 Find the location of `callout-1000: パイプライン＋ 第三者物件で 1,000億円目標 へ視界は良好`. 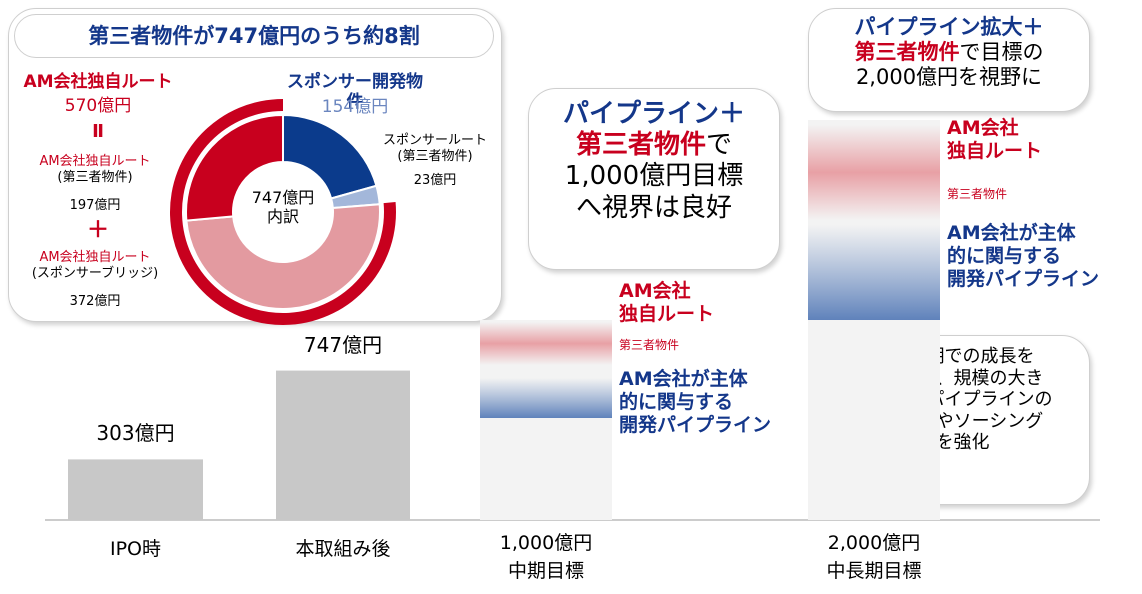

callout-1000: パイプライン＋ 第三者物件で 1,000億円目標 へ視界は良好 is located at coordinates (654, 179).